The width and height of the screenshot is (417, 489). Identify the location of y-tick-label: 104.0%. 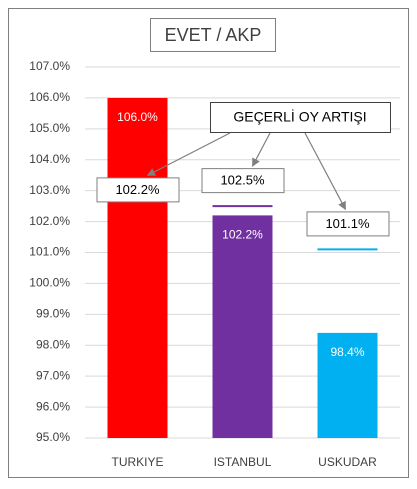
(49, 159).